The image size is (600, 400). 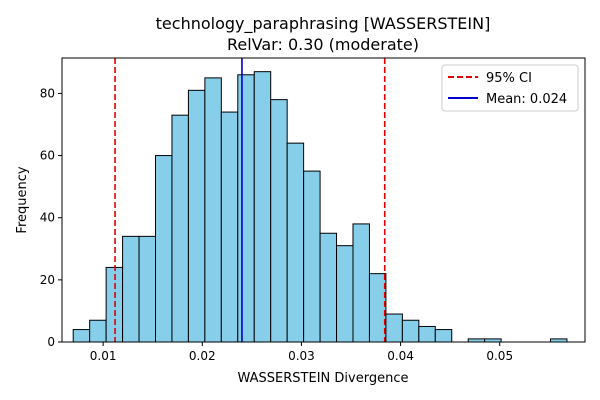 I want to click on y-tick-label: 40, so click(x=47, y=218).